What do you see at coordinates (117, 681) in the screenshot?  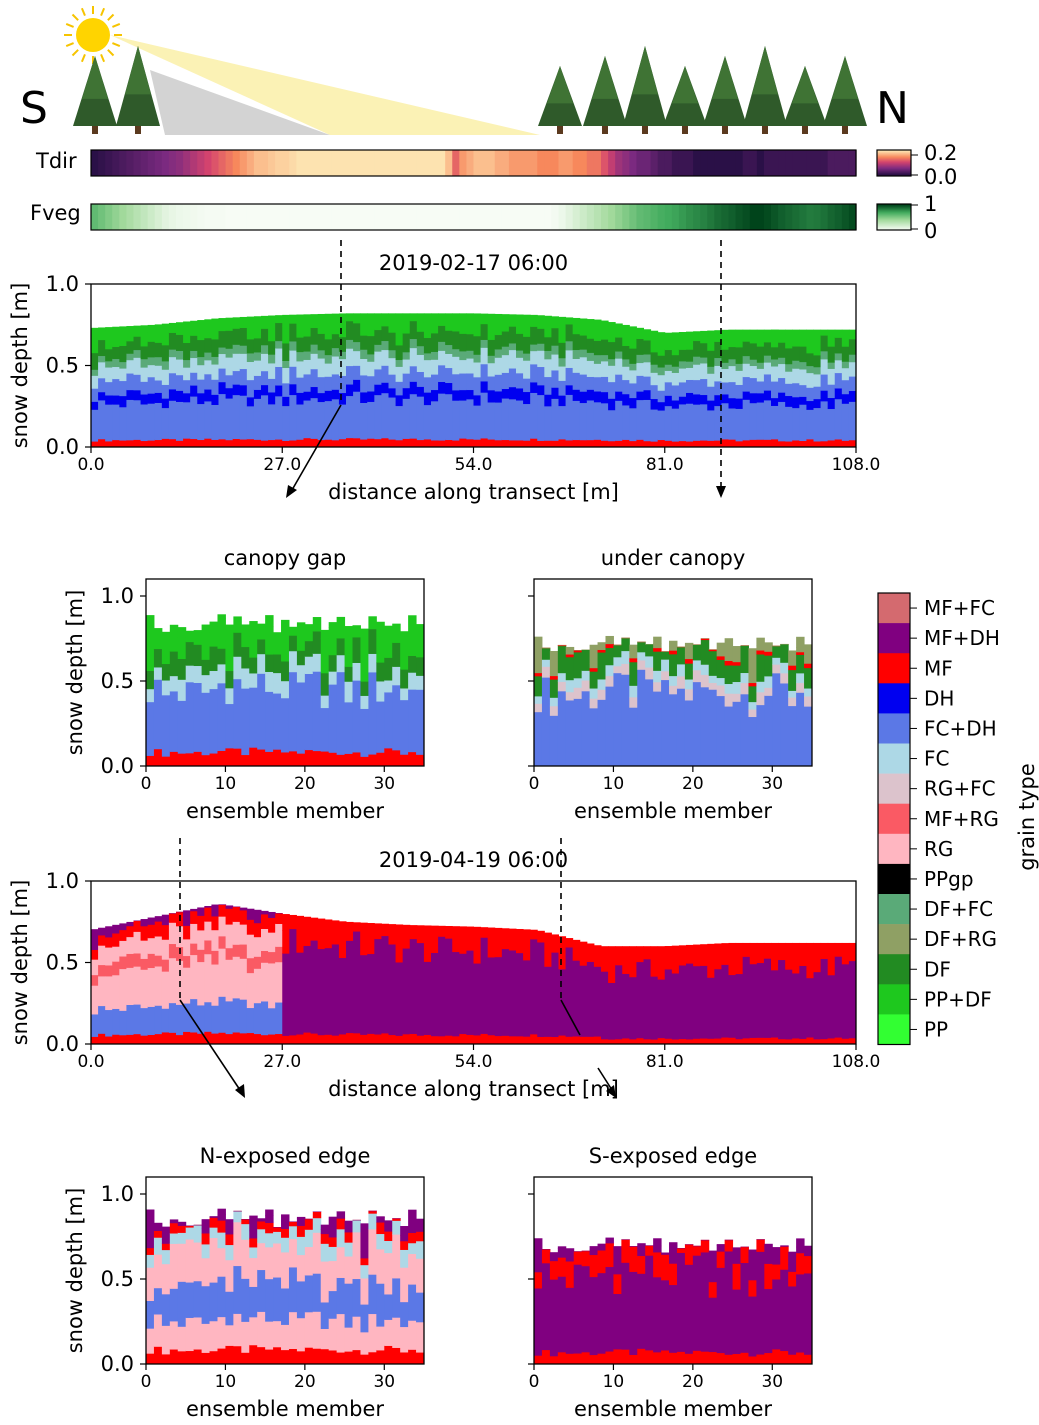 I see `y-tick-label: 0.5` at bounding box center [117, 681].